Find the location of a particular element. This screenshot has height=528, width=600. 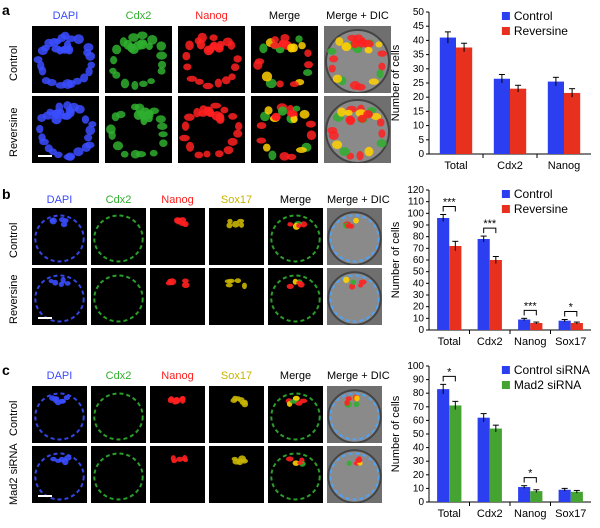

x-tick-label: Nanog is located at coordinates (530, 514).